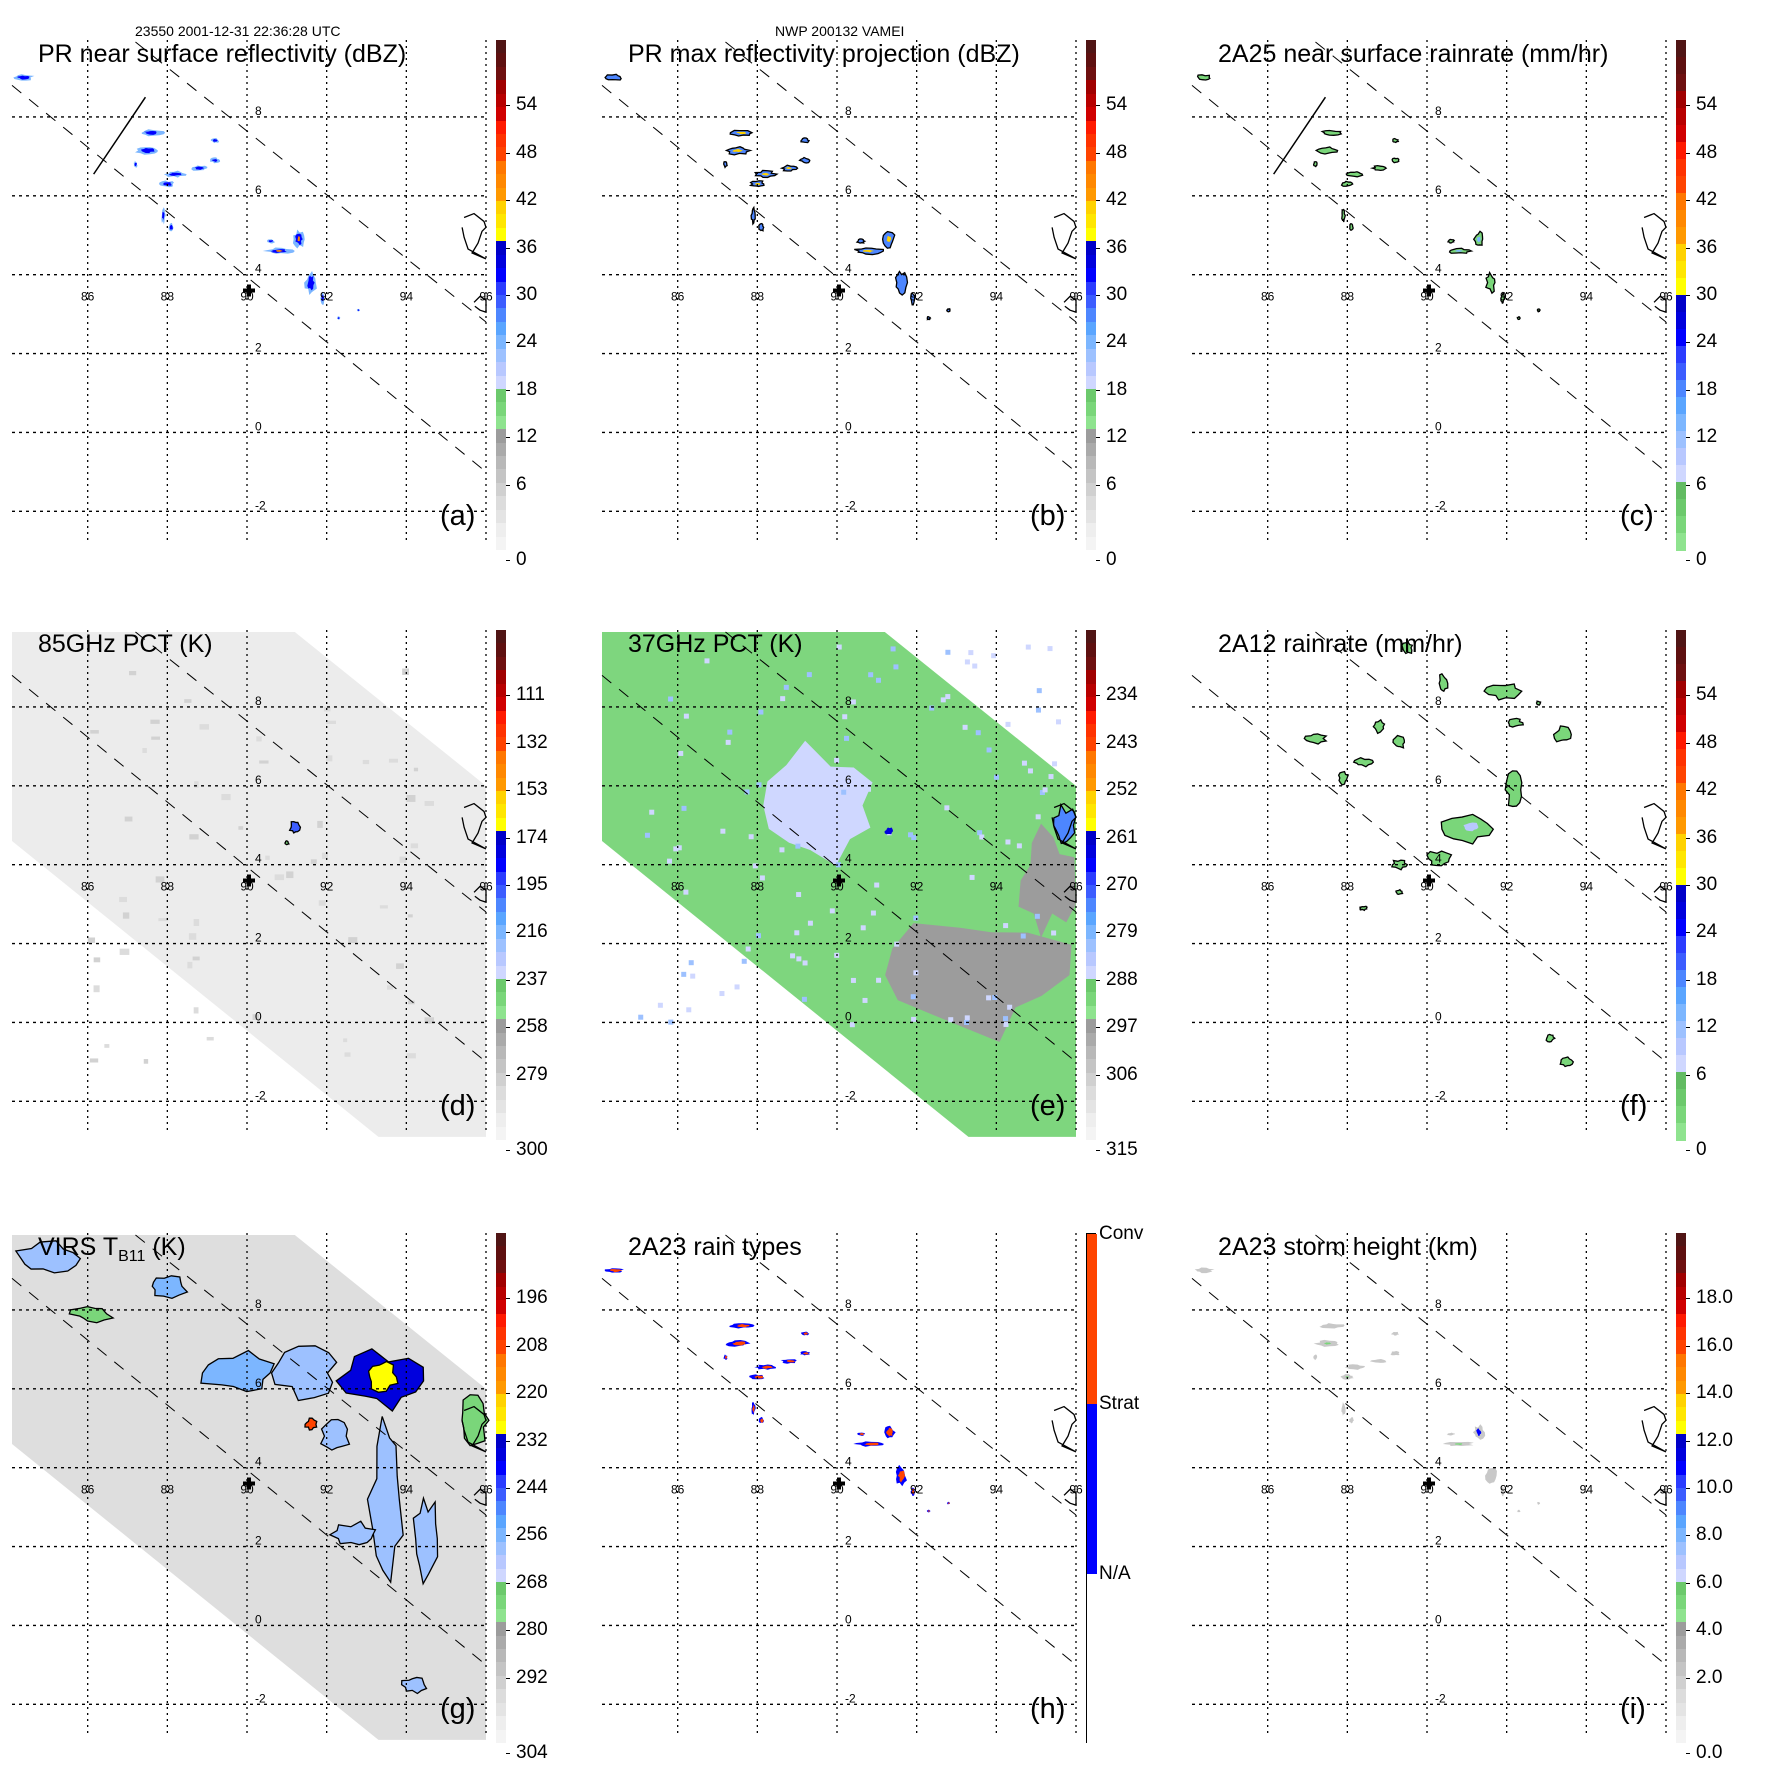 This screenshot has height=1783, width=1771. I want to click on panel-title: PR near surface reflectivity (dBZ), so click(222, 54).